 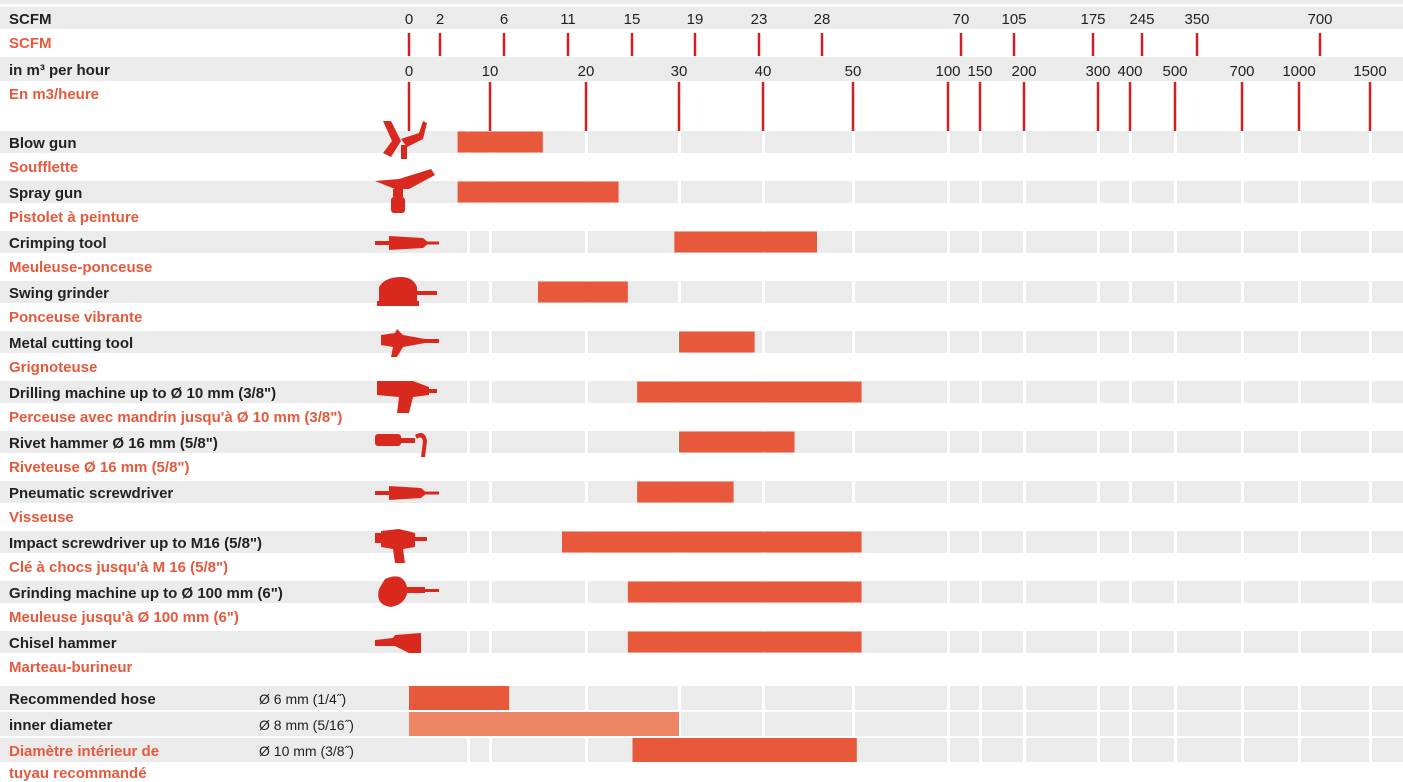 What do you see at coordinates (63, 643) in the screenshot?
I see `tool-name-en: Chisel hammer` at bounding box center [63, 643].